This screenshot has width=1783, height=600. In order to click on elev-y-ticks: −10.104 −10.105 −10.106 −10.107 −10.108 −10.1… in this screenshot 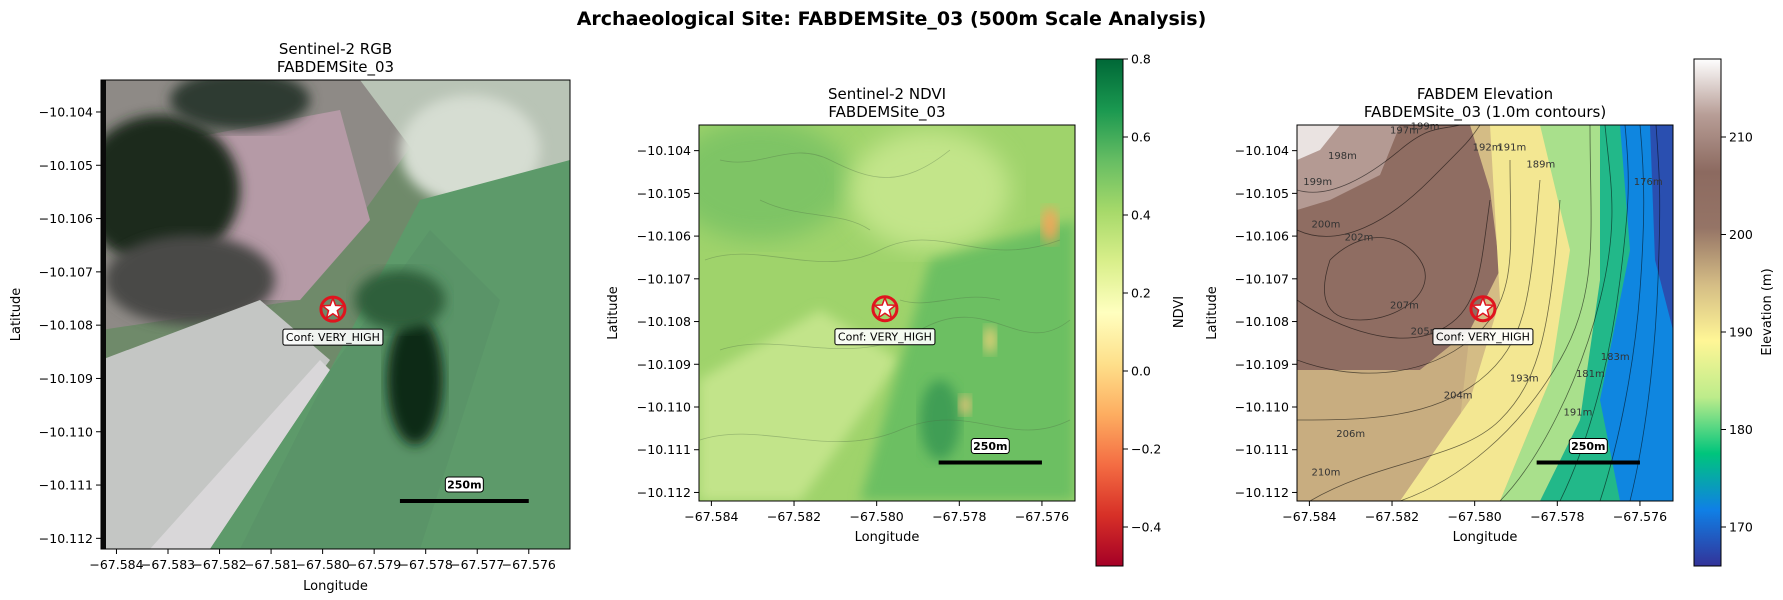, I will do `click(1266, 321)`.